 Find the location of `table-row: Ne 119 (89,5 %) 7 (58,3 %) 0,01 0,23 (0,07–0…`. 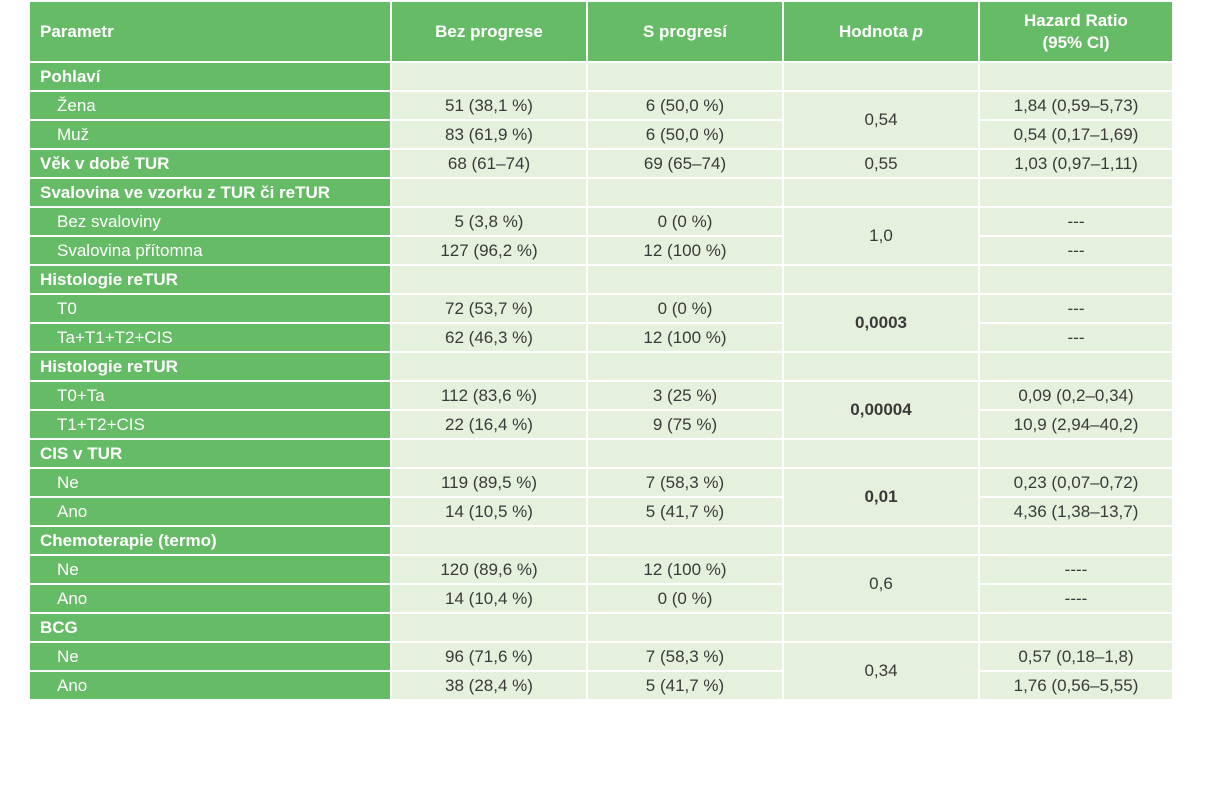

table-row: Ne 119 (89,5 %) 7 (58,3 %) 0,01 0,23 (0,07–0… is located at coordinates (601, 497).